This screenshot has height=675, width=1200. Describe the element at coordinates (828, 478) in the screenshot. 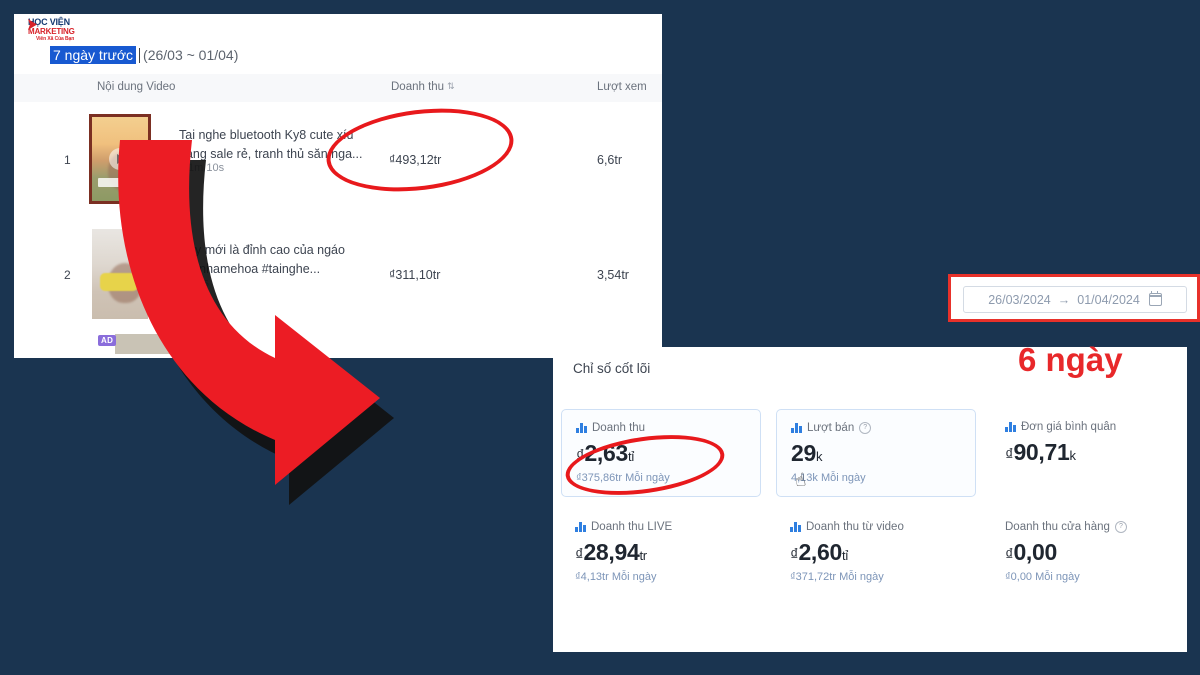

I see `metric-subtext: 4,13k Mỗi ngày` at that location.